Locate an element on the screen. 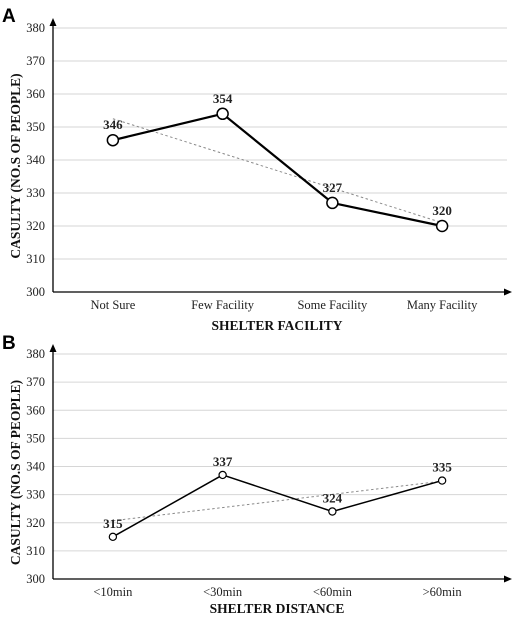  x-tick-label: Some Facility is located at coordinates (332, 305).